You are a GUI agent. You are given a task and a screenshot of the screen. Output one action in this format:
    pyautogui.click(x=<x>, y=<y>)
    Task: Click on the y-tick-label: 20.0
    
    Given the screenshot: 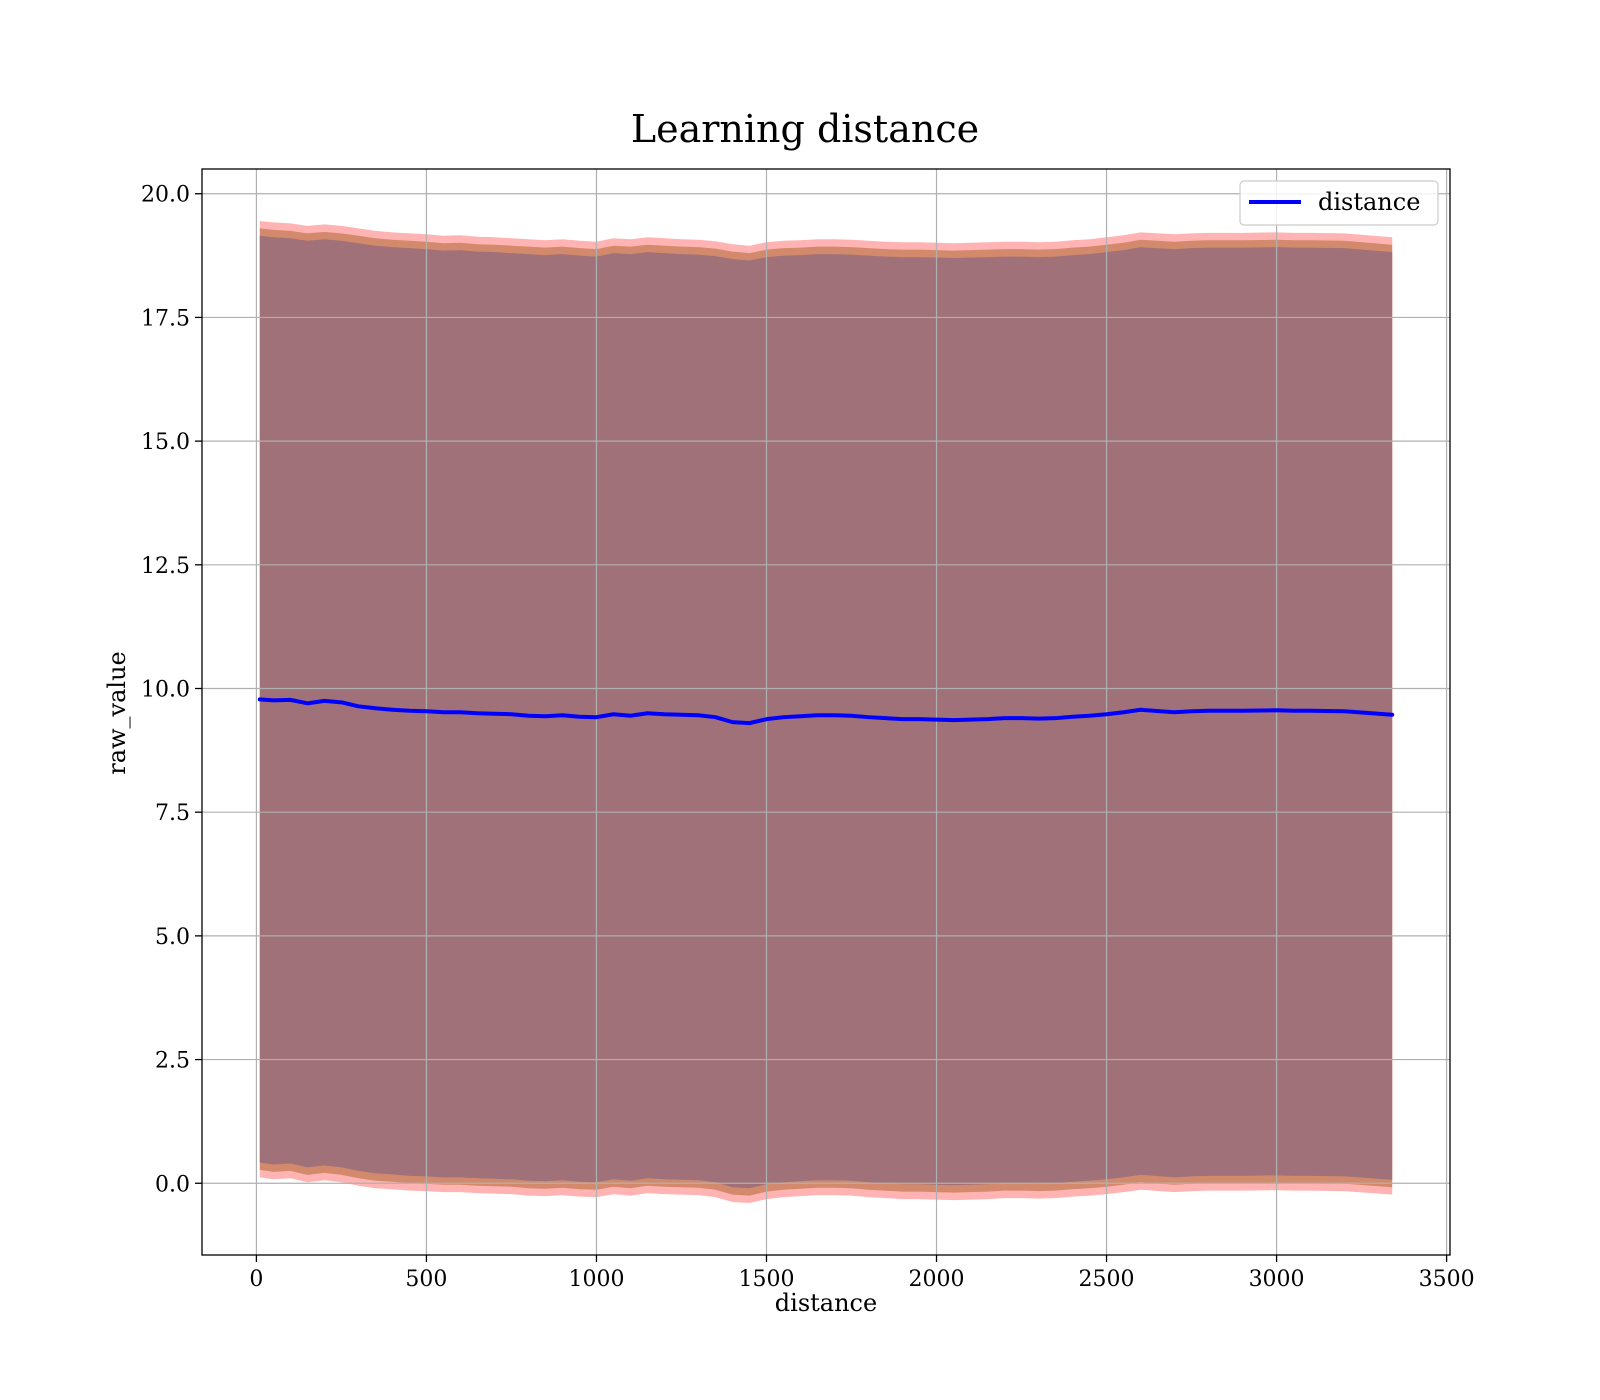 What is the action you would take?
    pyautogui.click(x=165, y=195)
    